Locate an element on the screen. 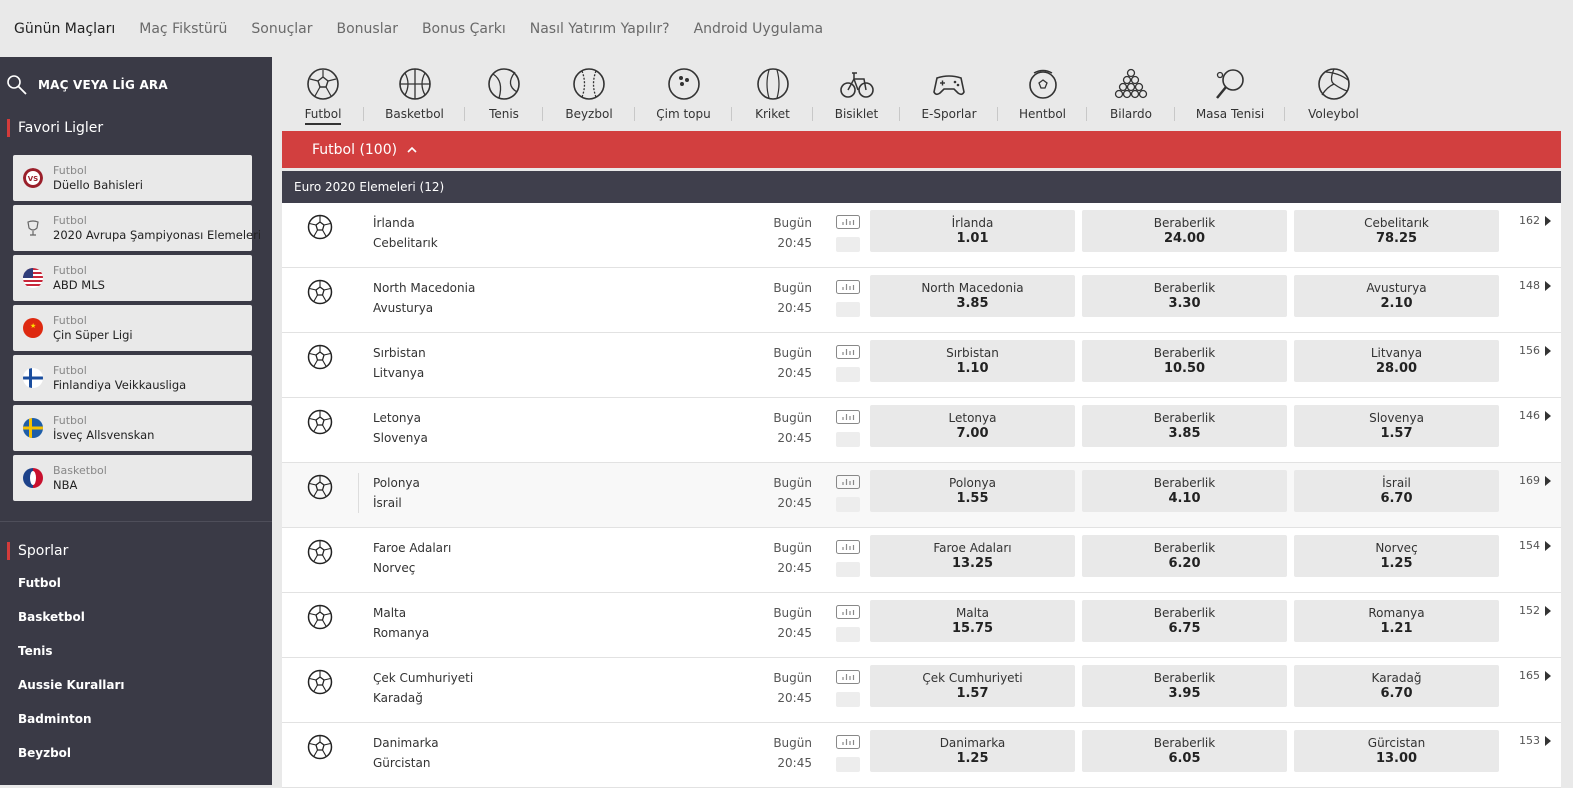 Image resolution: width=1573 pixels, height=788 pixels. odd-away-button: Slovenya 1.57 is located at coordinates (1396, 426).